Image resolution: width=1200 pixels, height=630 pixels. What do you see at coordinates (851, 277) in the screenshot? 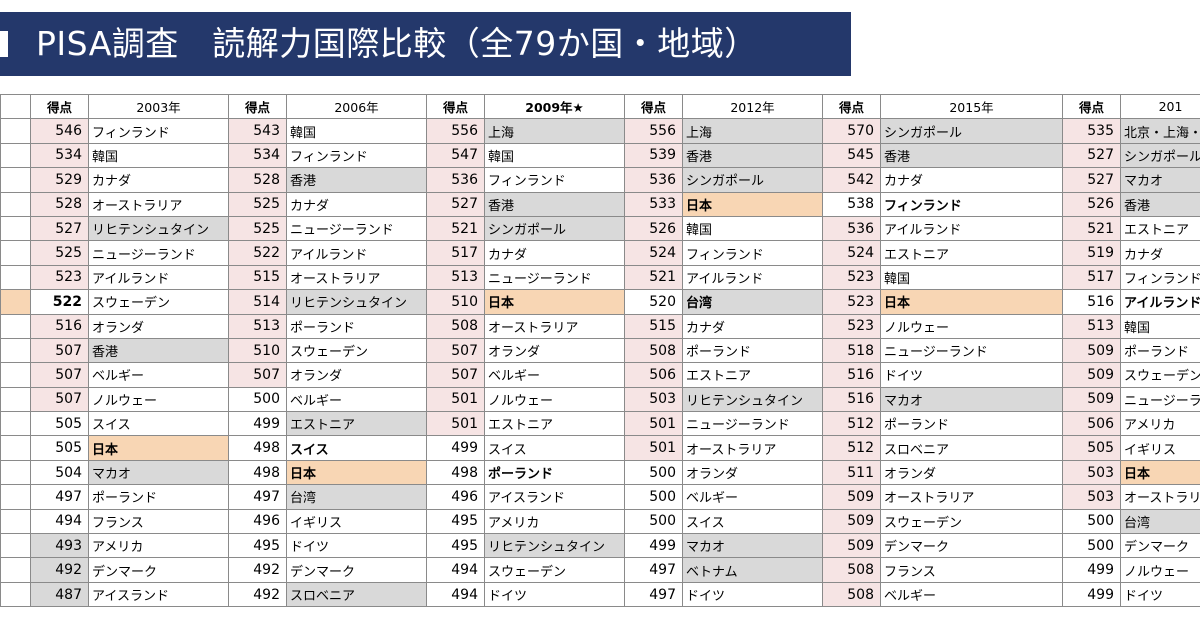
I see `score-cell: 523` at bounding box center [851, 277].